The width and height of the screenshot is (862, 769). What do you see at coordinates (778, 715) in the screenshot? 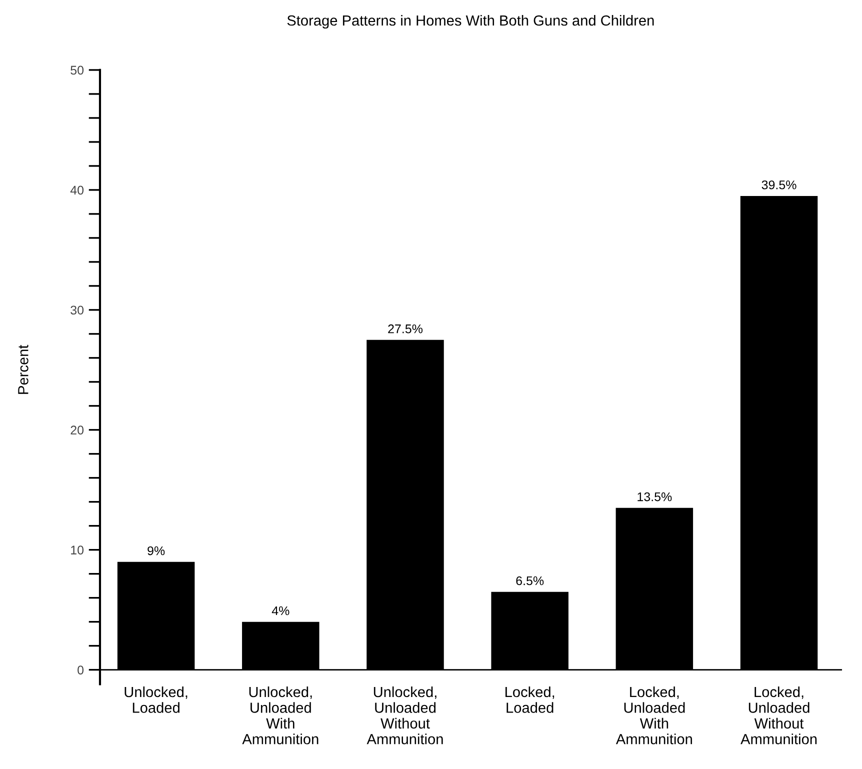
I see `x-tick-label: Locked, Unloaded Without Ammunition` at bounding box center [778, 715].